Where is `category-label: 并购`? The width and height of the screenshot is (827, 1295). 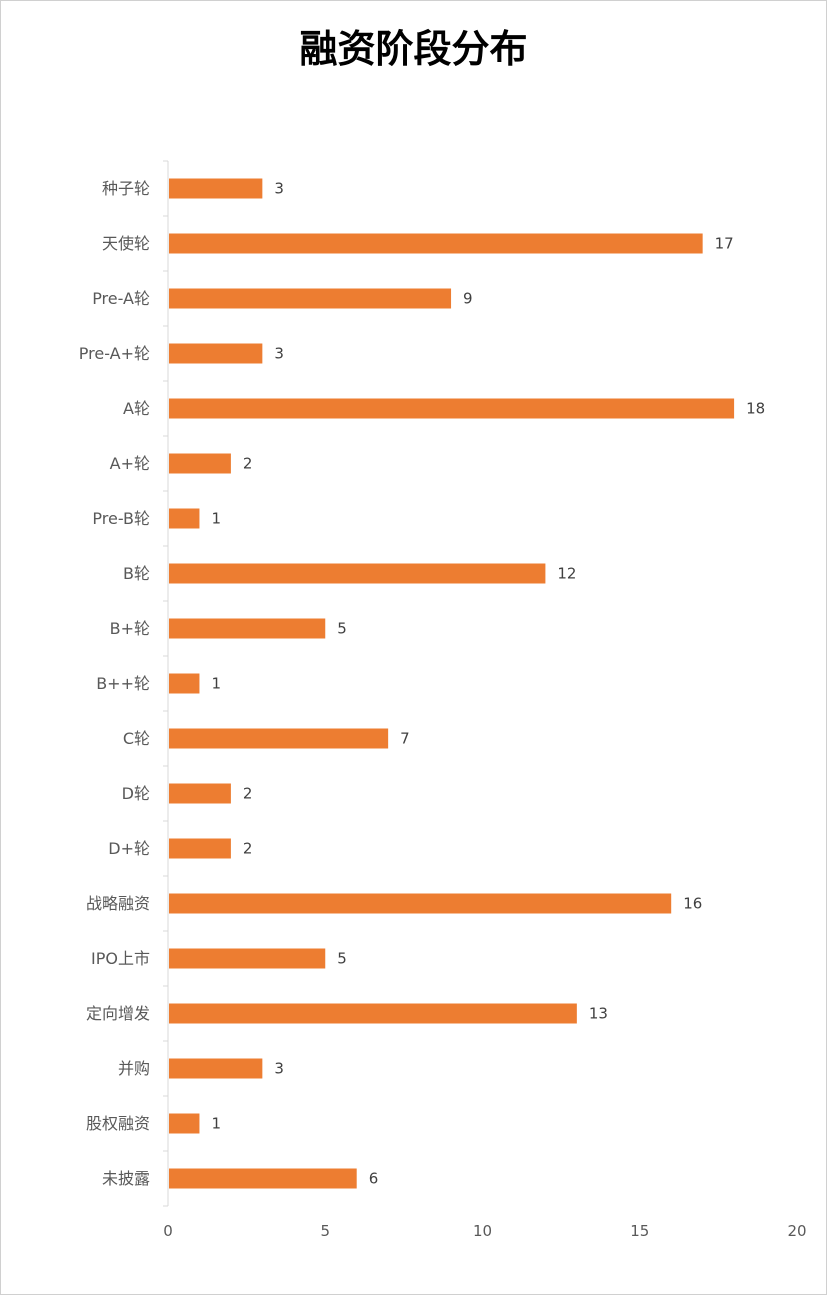 category-label: 并购 is located at coordinates (134, 1068).